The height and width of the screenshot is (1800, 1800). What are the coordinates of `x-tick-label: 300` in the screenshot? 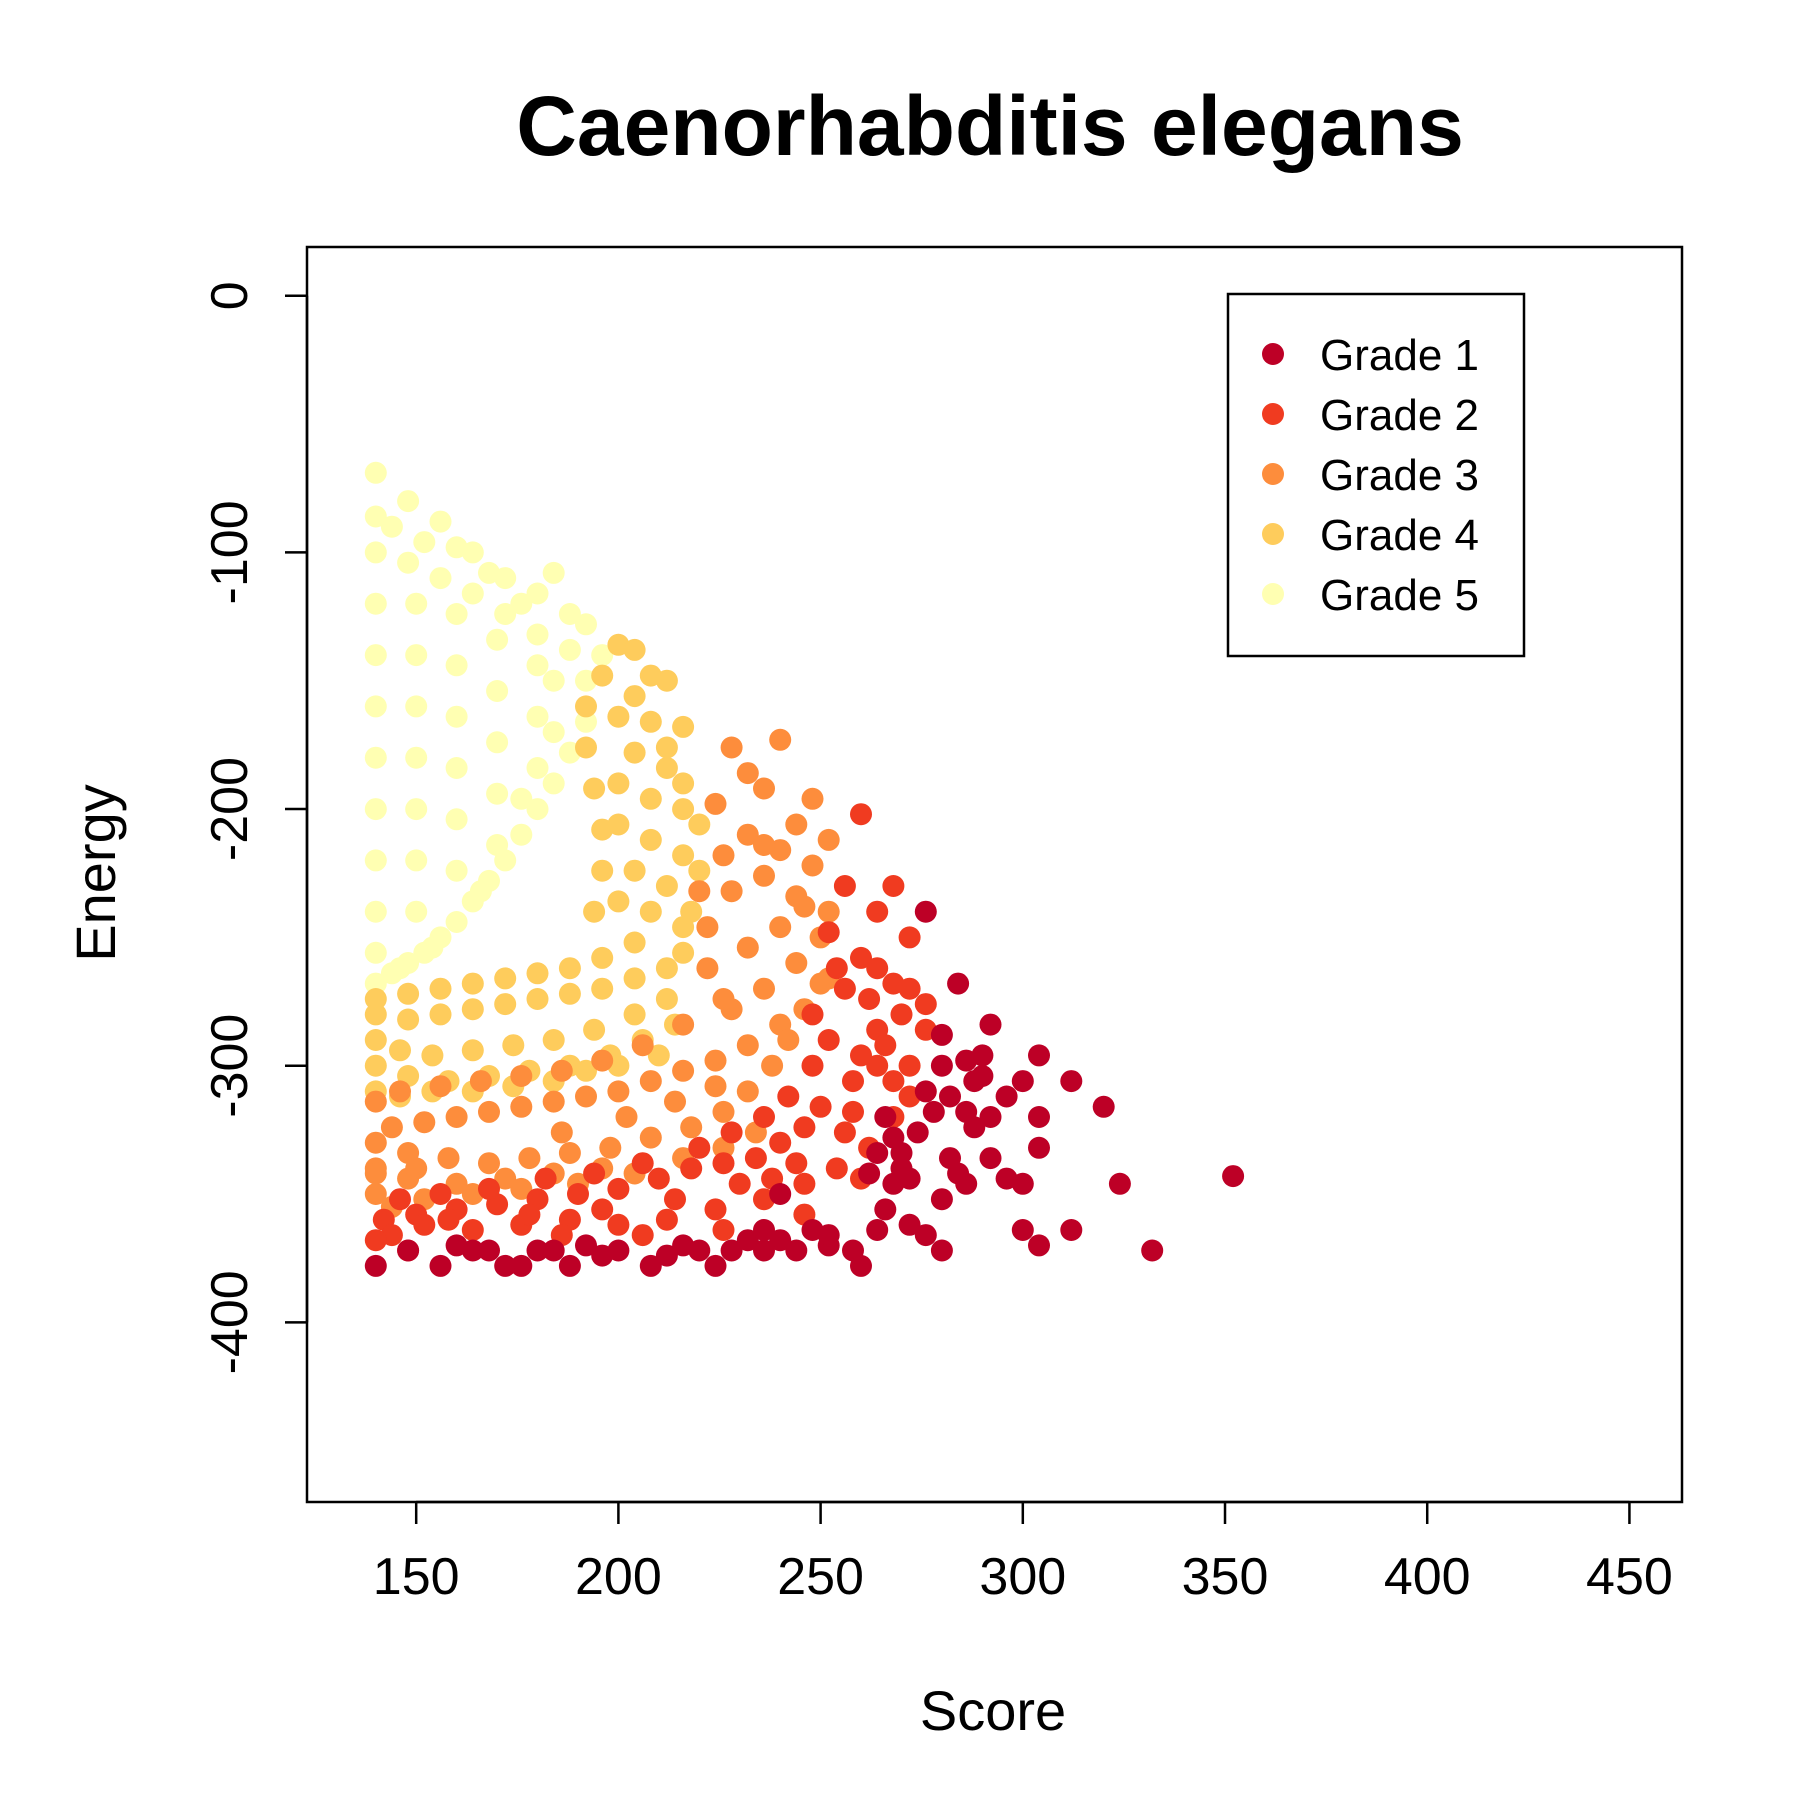 It's located at (1022, 1577).